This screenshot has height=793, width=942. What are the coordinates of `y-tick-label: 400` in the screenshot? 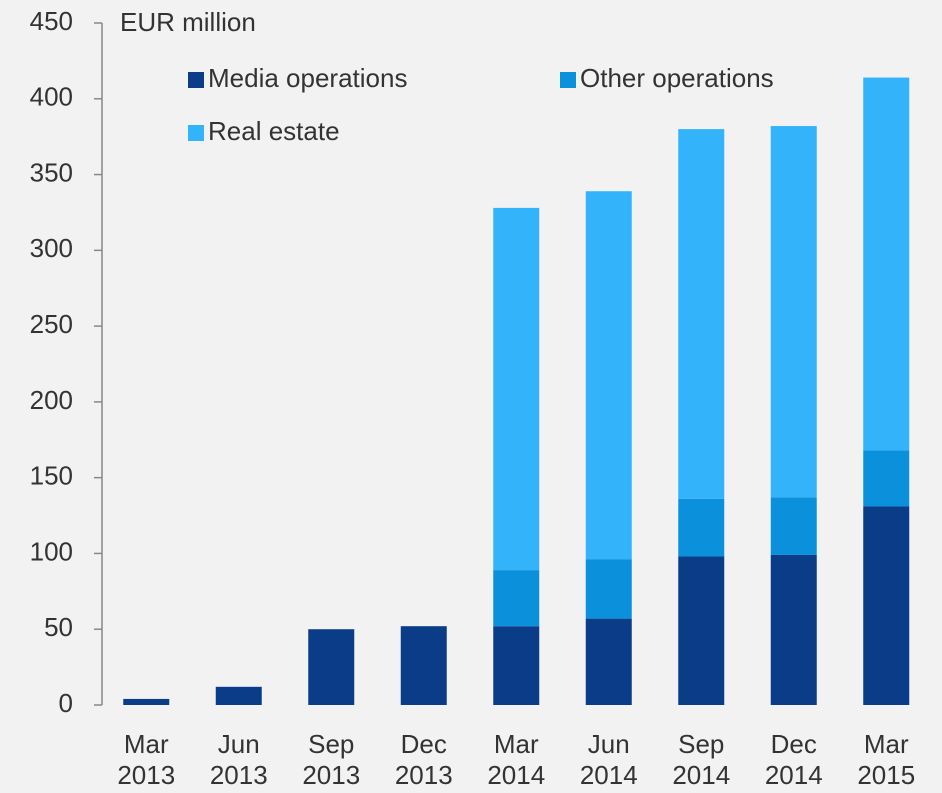 It's located at (51, 97).